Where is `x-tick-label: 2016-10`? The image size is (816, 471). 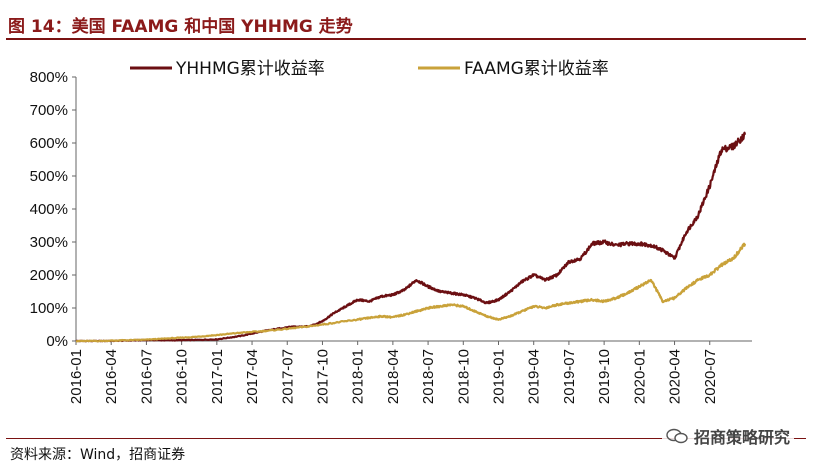
x-tick-label: 2016-10 is located at coordinates (182, 376).